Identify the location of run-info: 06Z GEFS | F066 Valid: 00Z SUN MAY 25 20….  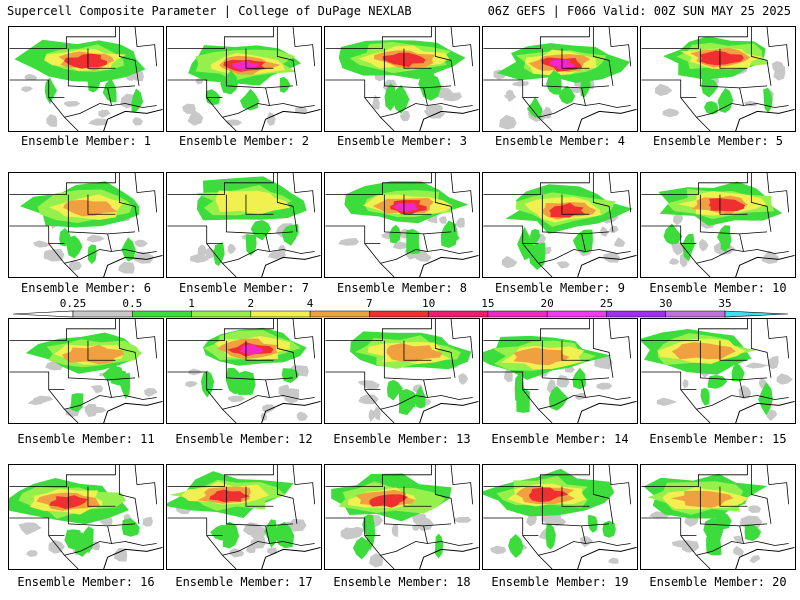
(639, 11).